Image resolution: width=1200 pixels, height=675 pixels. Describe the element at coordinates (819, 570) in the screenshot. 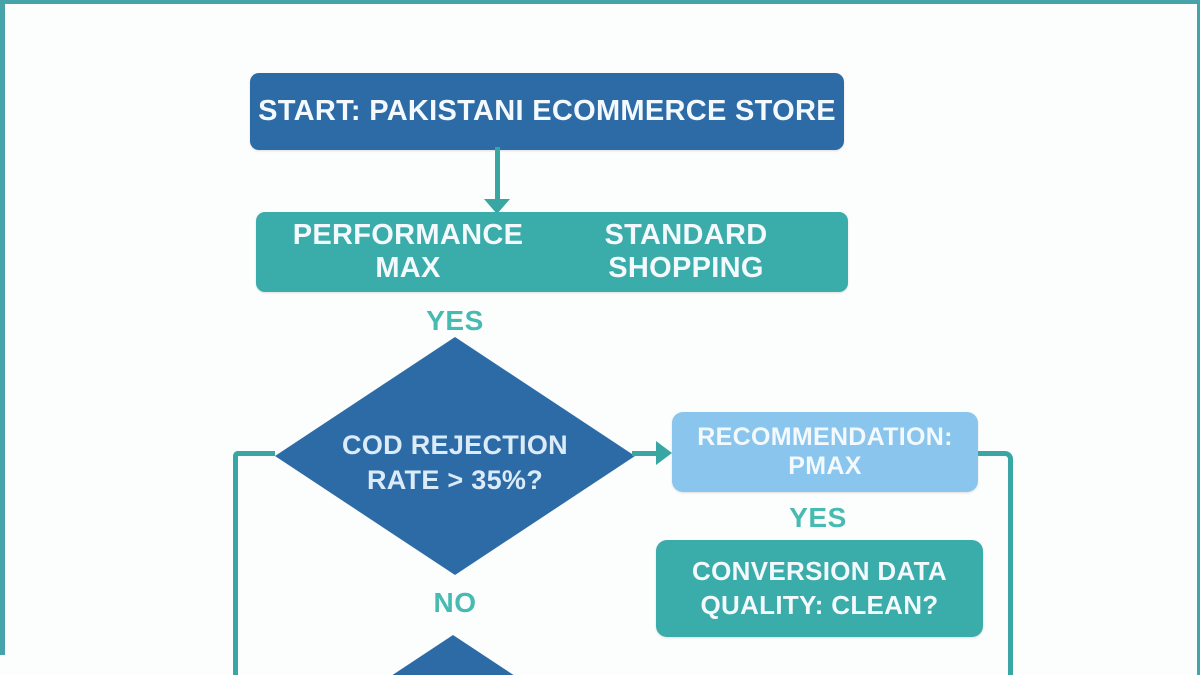

I see `conversion-quality-line1: CONVERSION DATA` at that location.